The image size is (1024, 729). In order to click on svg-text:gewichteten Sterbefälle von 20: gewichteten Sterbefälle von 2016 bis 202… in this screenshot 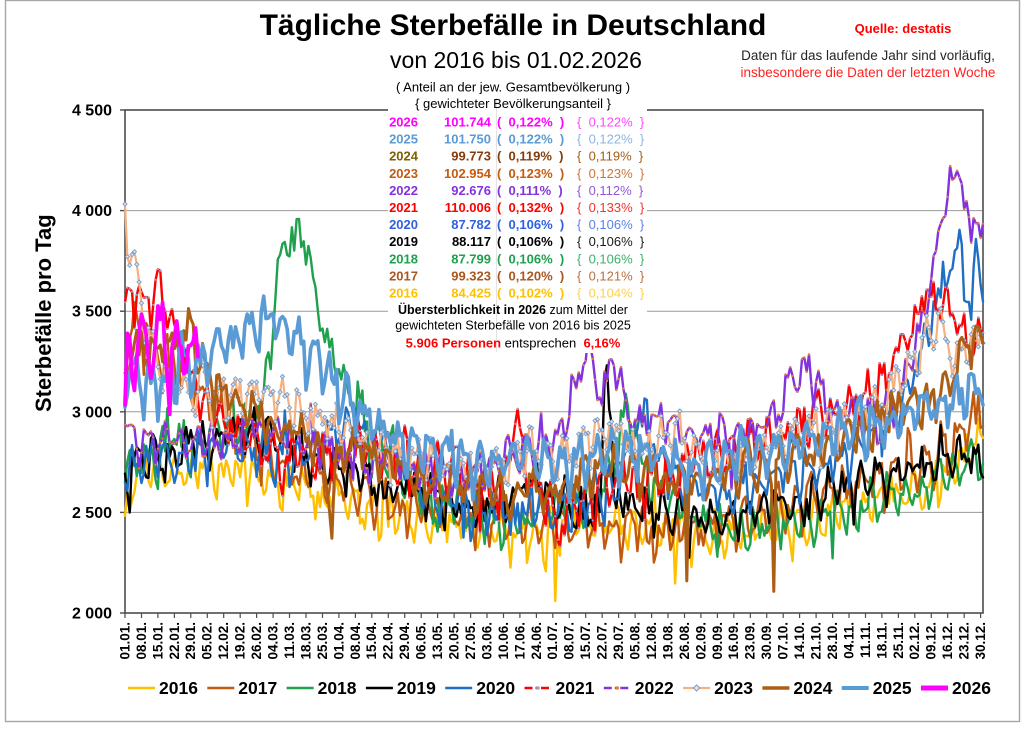, I will do `click(513, 326)`.